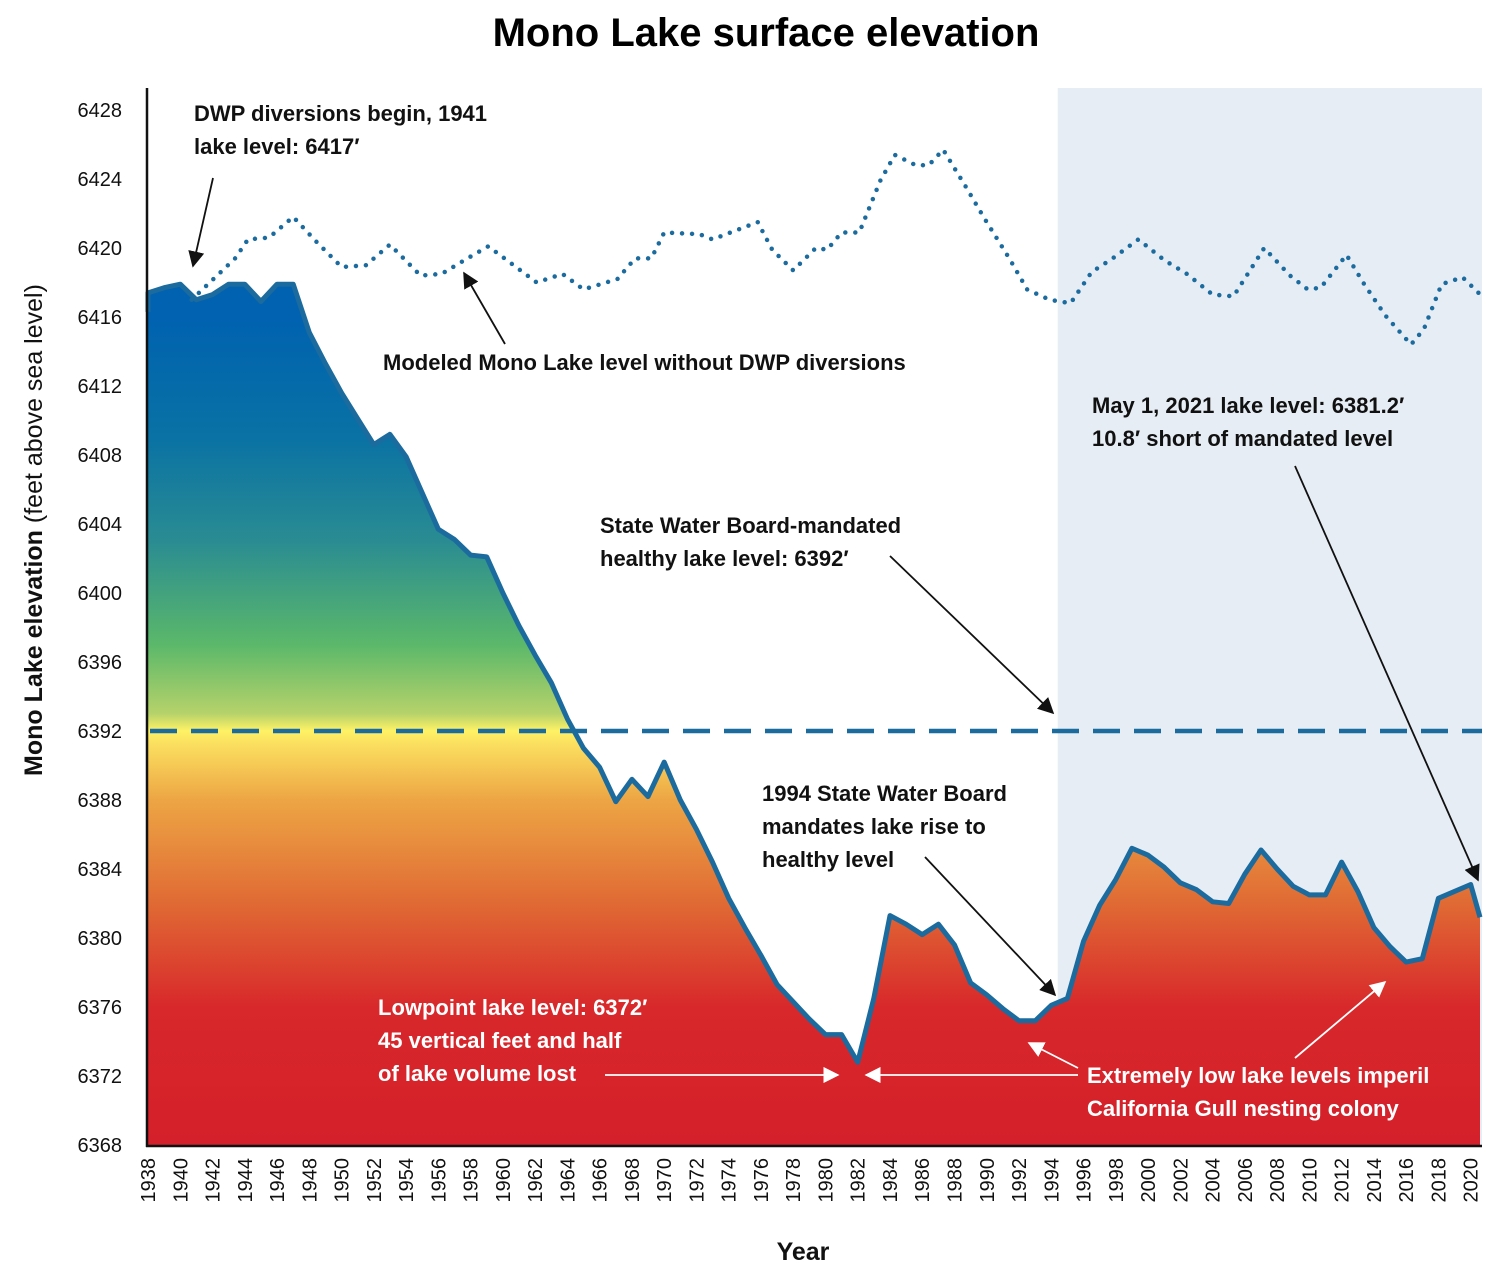 Image resolution: width=1500 pixels, height=1278 pixels. What do you see at coordinates (884, 793) in the screenshot?
I see `annotation-rise-line1: 1994 State Water Board` at bounding box center [884, 793].